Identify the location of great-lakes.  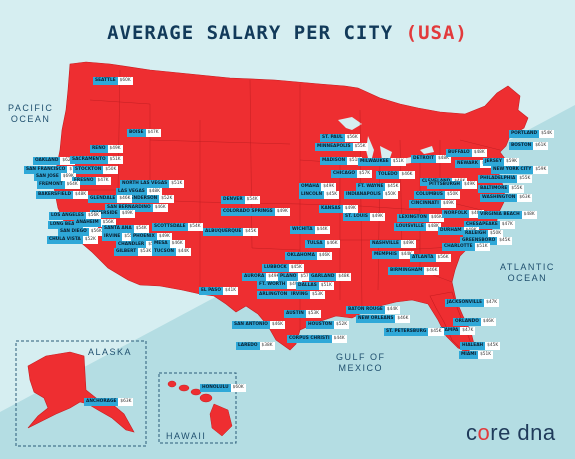
(386, 141).